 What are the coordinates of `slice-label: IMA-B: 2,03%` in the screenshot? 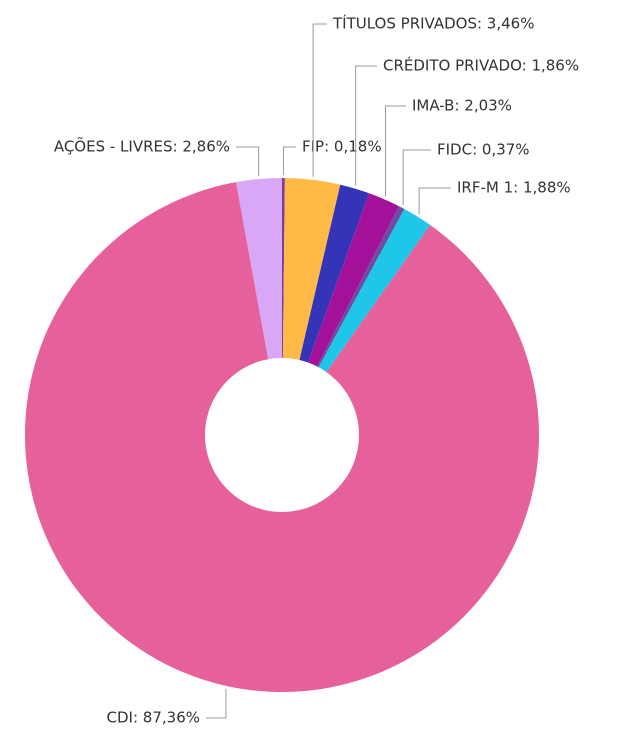 It's located at (462, 106).